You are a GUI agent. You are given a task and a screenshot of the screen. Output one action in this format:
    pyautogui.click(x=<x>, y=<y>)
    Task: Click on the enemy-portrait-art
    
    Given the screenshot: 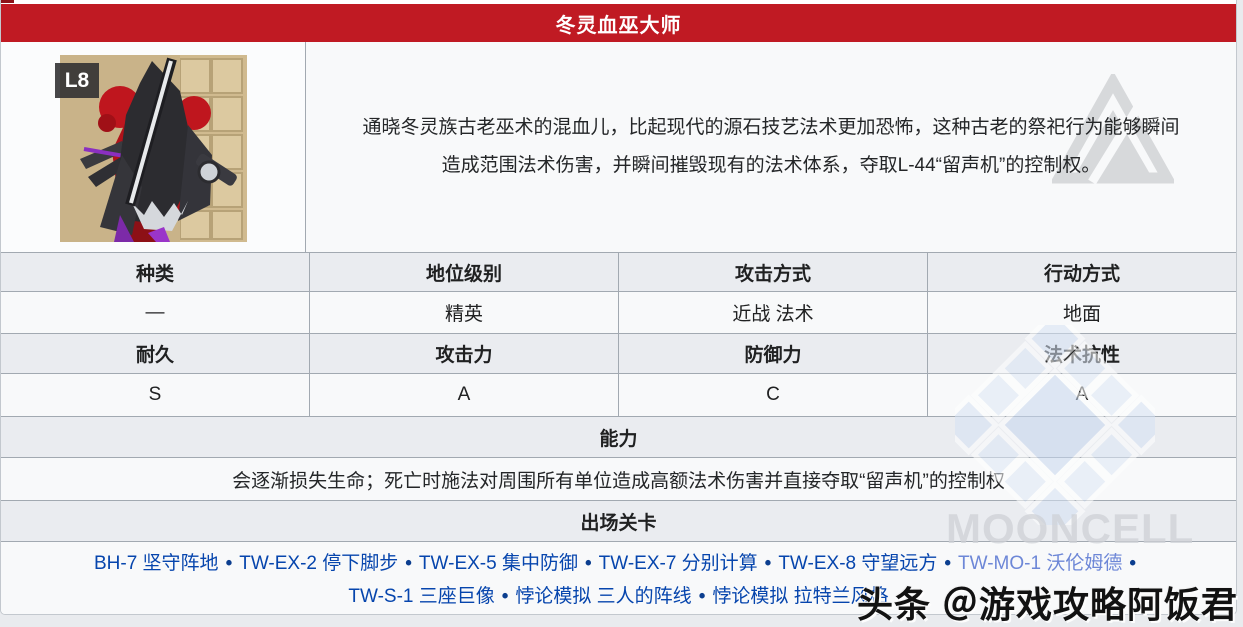 What is the action you would take?
    pyautogui.click(x=153, y=148)
    